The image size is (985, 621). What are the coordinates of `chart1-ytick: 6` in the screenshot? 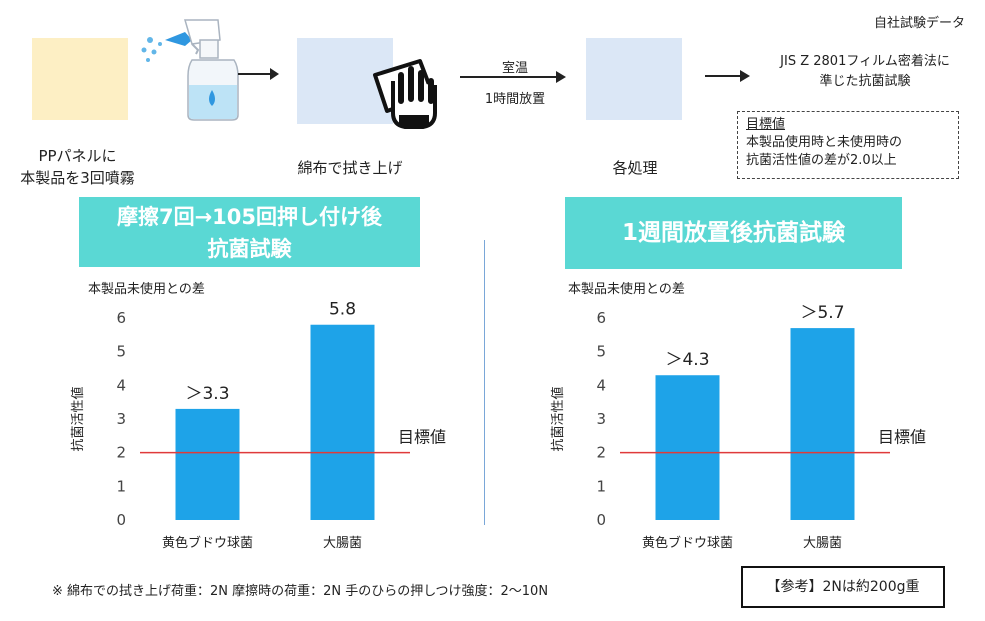 It's located at (121, 318).